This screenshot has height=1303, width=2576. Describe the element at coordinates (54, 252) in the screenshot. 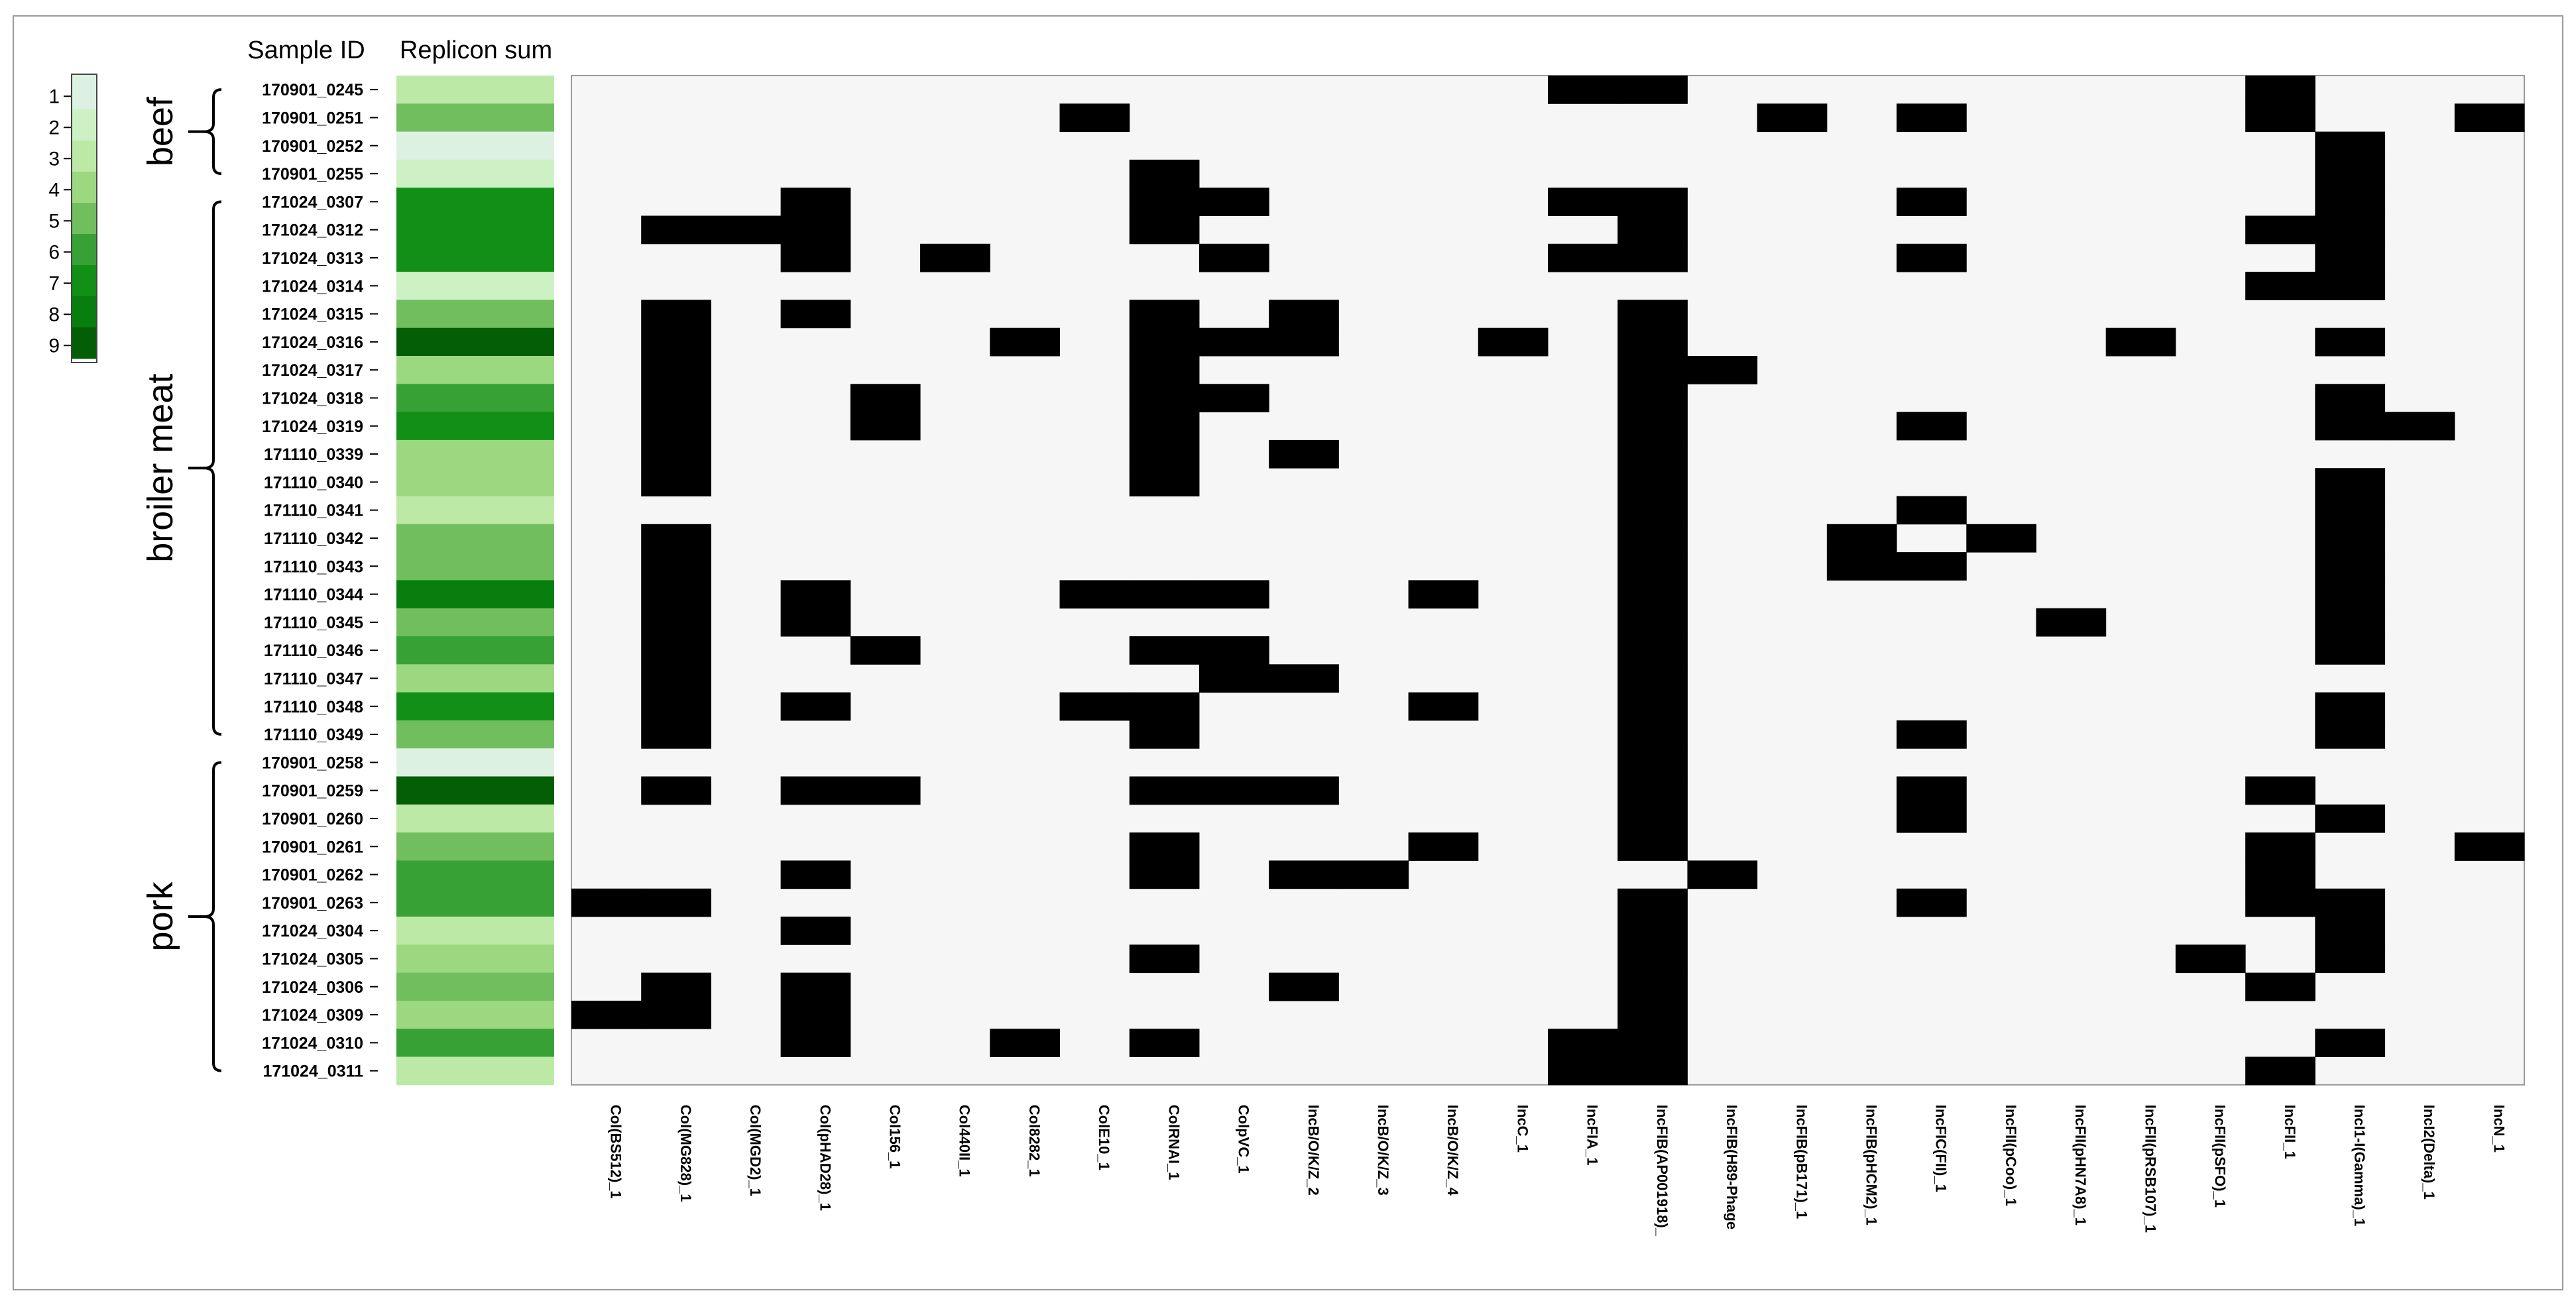

I see `legend-label: 6` at that location.